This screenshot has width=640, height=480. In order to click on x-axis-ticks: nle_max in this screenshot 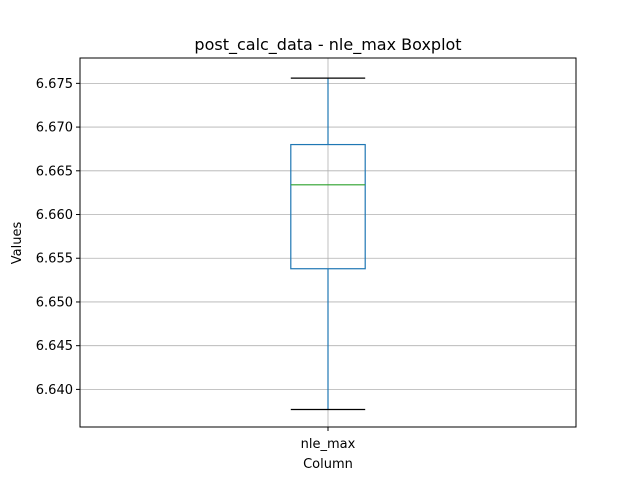, I will do `click(328, 439)`.